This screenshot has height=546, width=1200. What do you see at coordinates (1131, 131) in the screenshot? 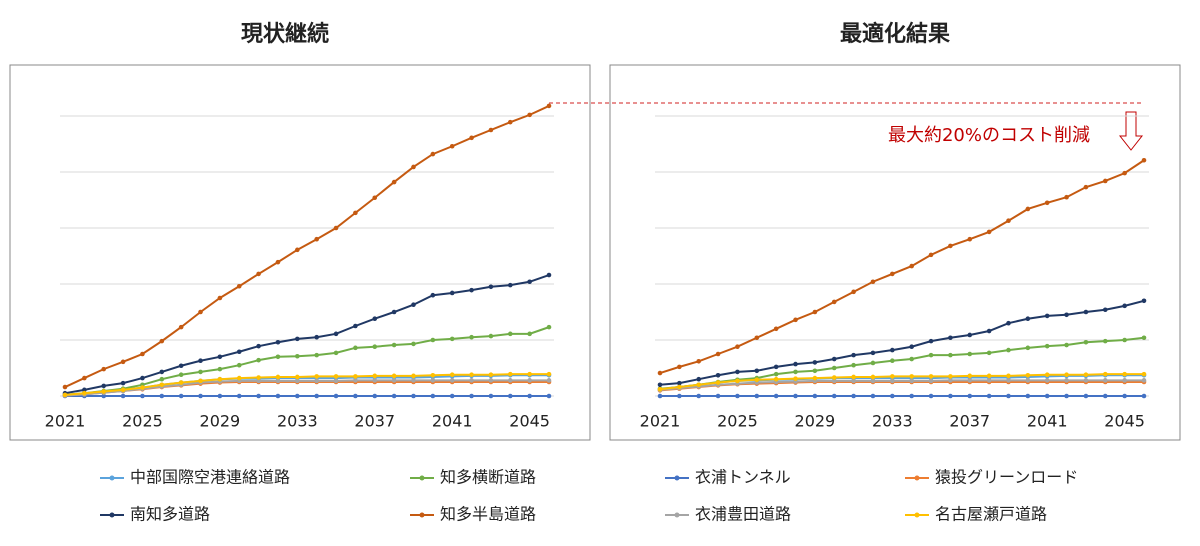
I see `arrow` at bounding box center [1131, 131].